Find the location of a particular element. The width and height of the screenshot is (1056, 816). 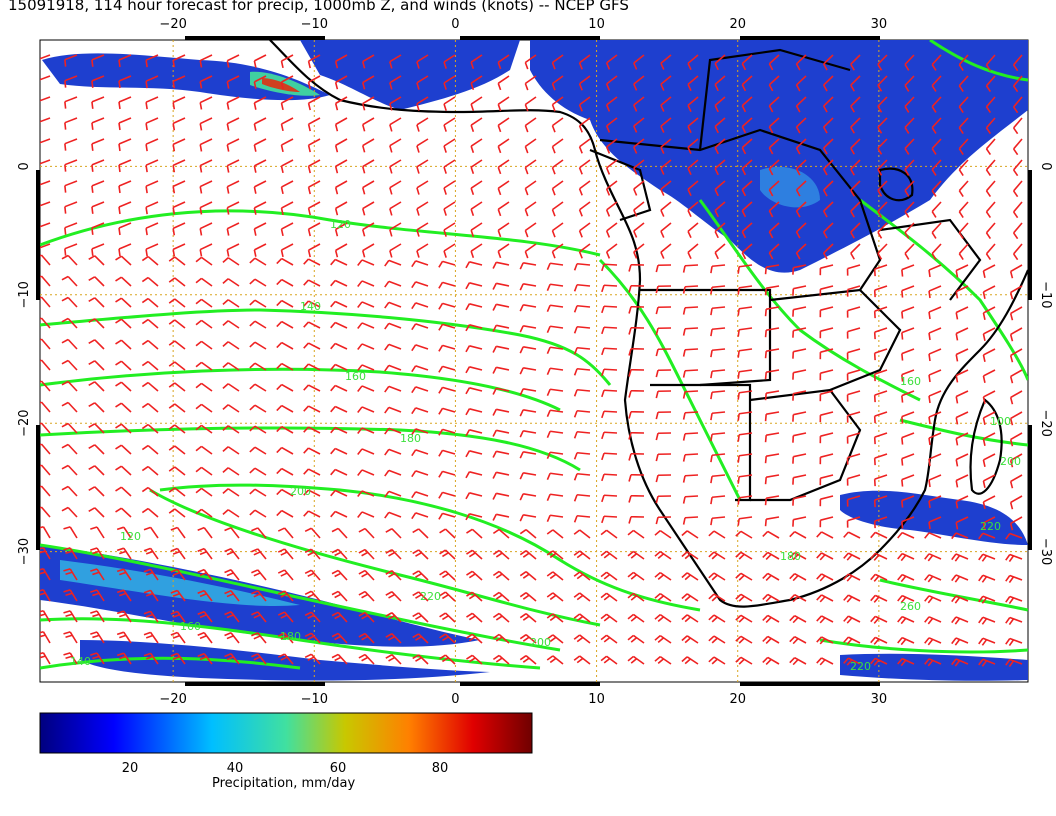

border-angola is located at coordinates (706, 337).